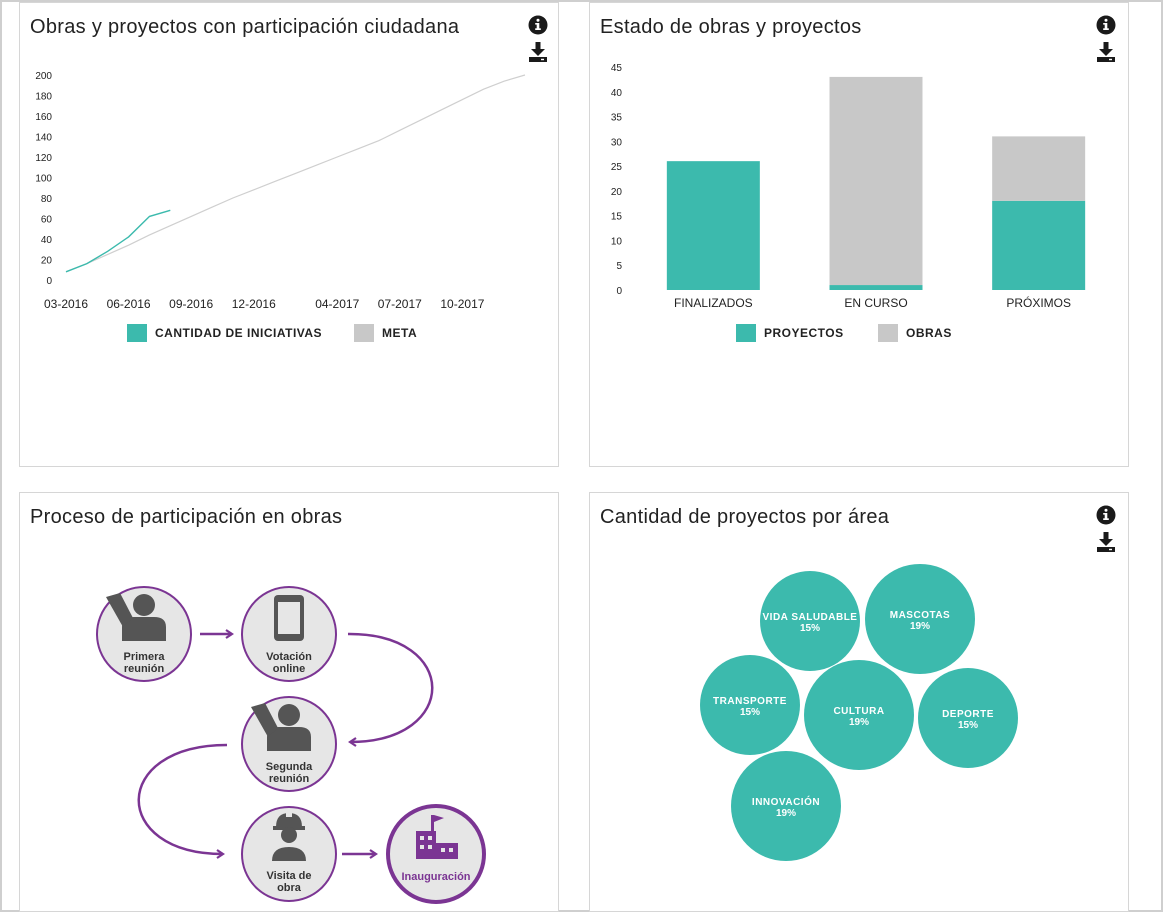 This screenshot has height=912, width=1163. I want to click on process-step-segunda-reunion: Segunda reunión, so click(289, 744).